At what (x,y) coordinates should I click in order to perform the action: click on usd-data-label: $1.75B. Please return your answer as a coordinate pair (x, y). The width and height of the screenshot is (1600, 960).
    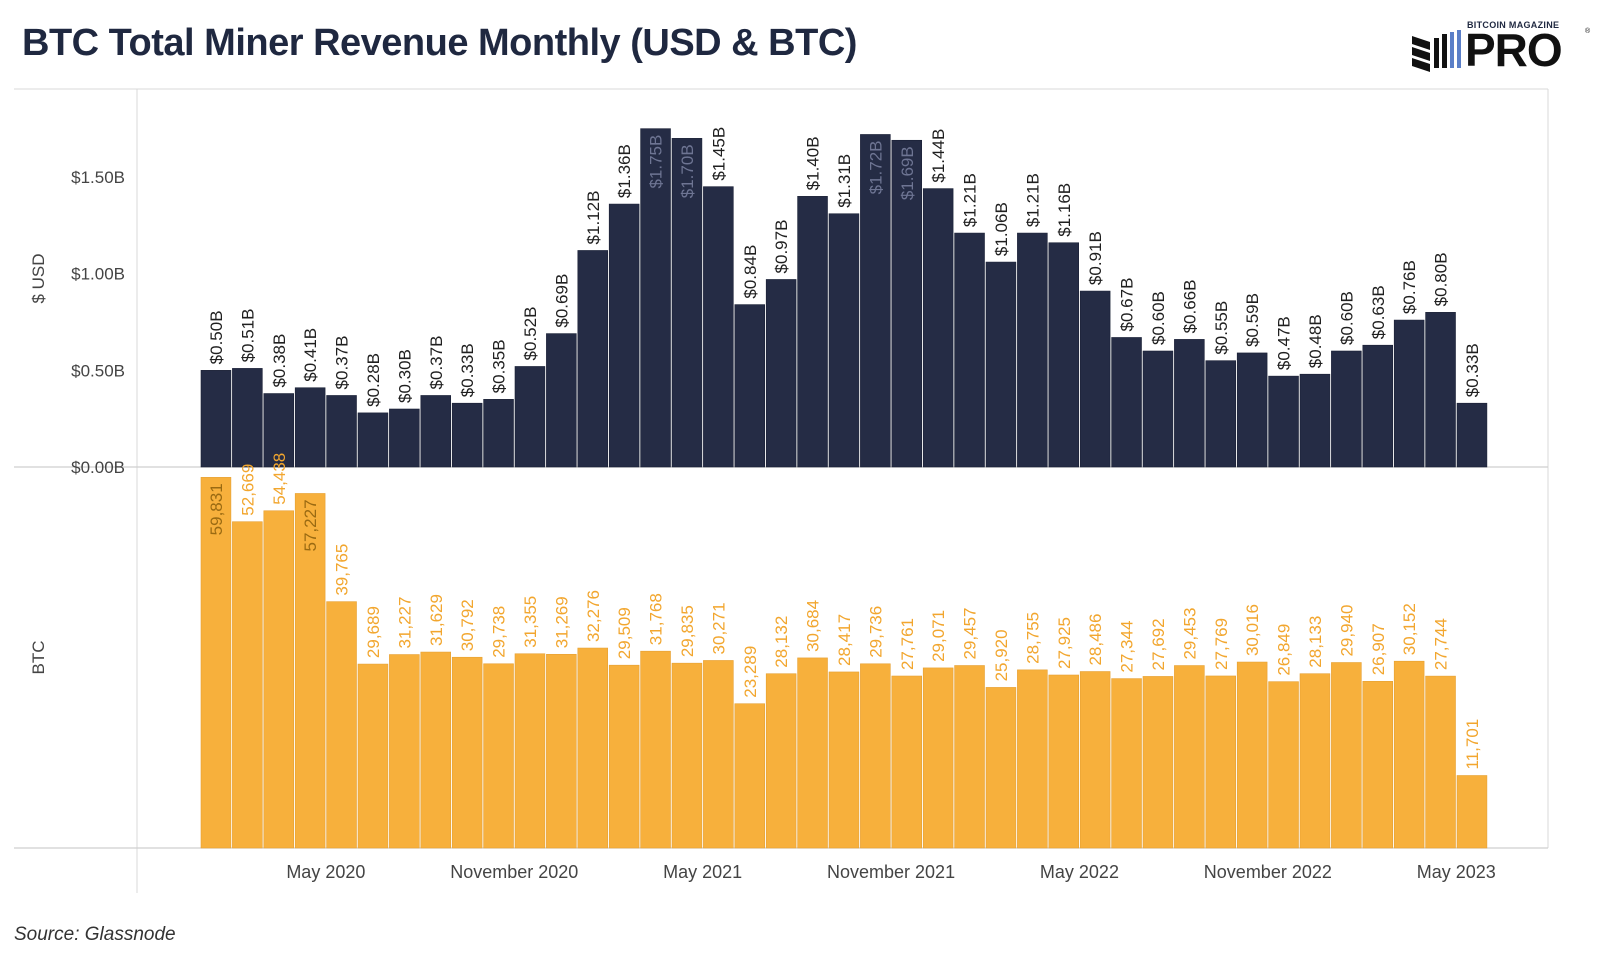
    Looking at the image, I should click on (656, 162).